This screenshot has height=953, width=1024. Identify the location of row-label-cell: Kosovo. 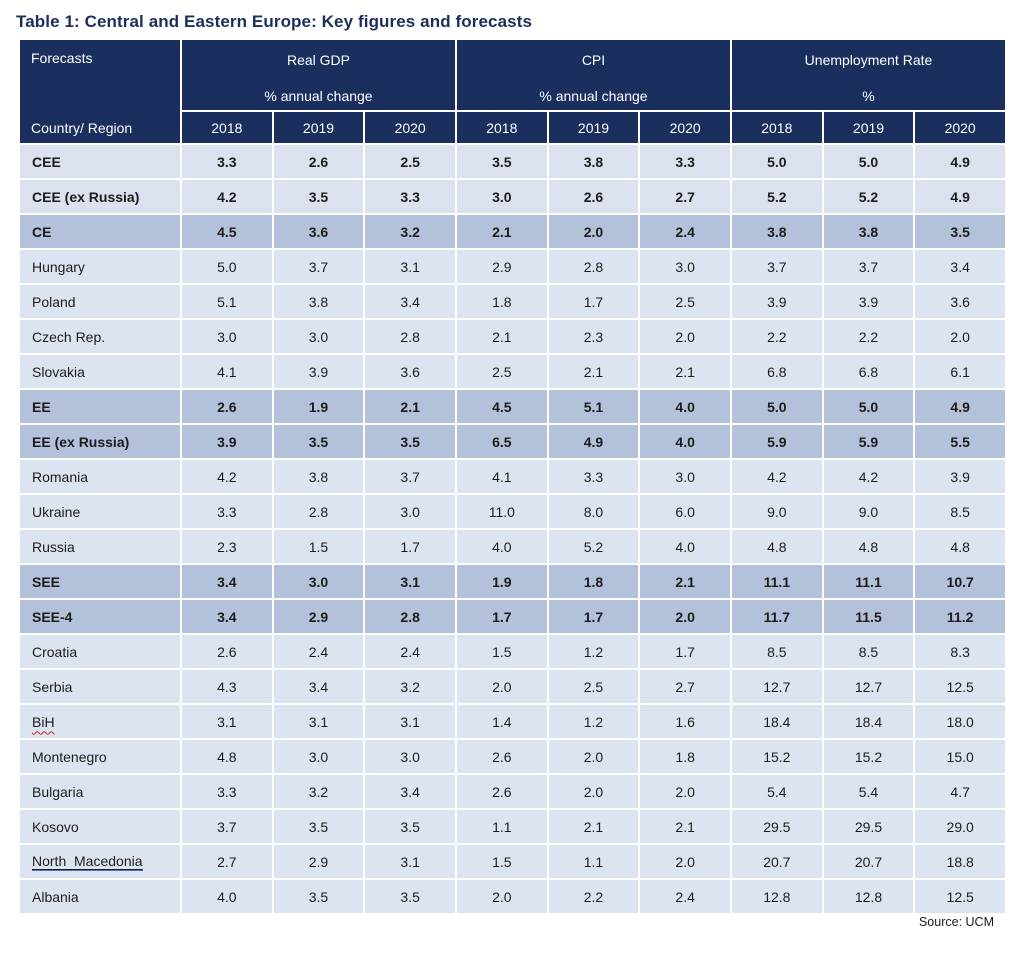
(100, 826).